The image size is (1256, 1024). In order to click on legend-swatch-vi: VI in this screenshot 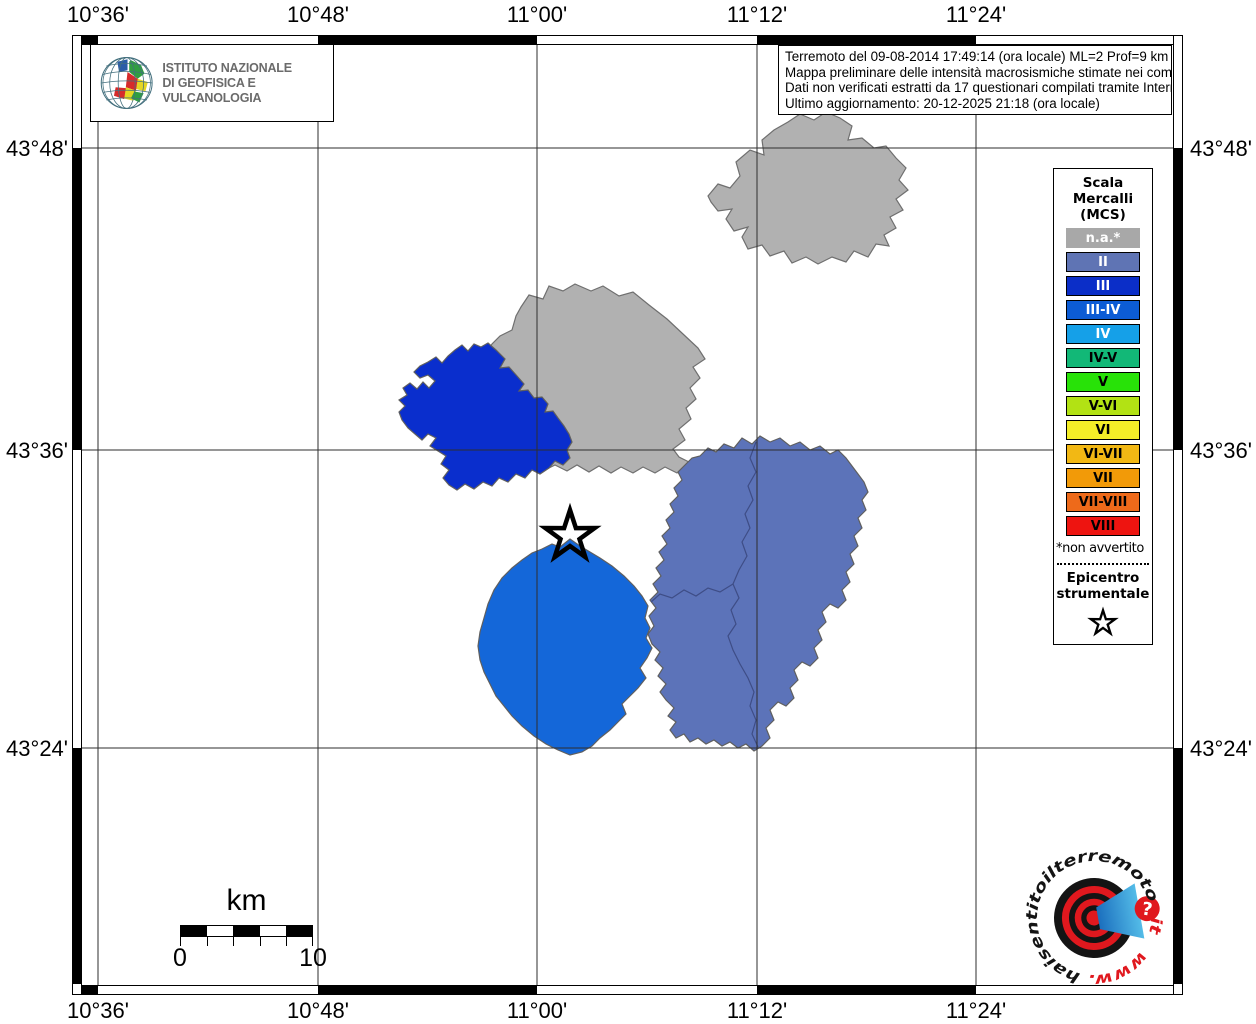, I will do `click(1103, 430)`.